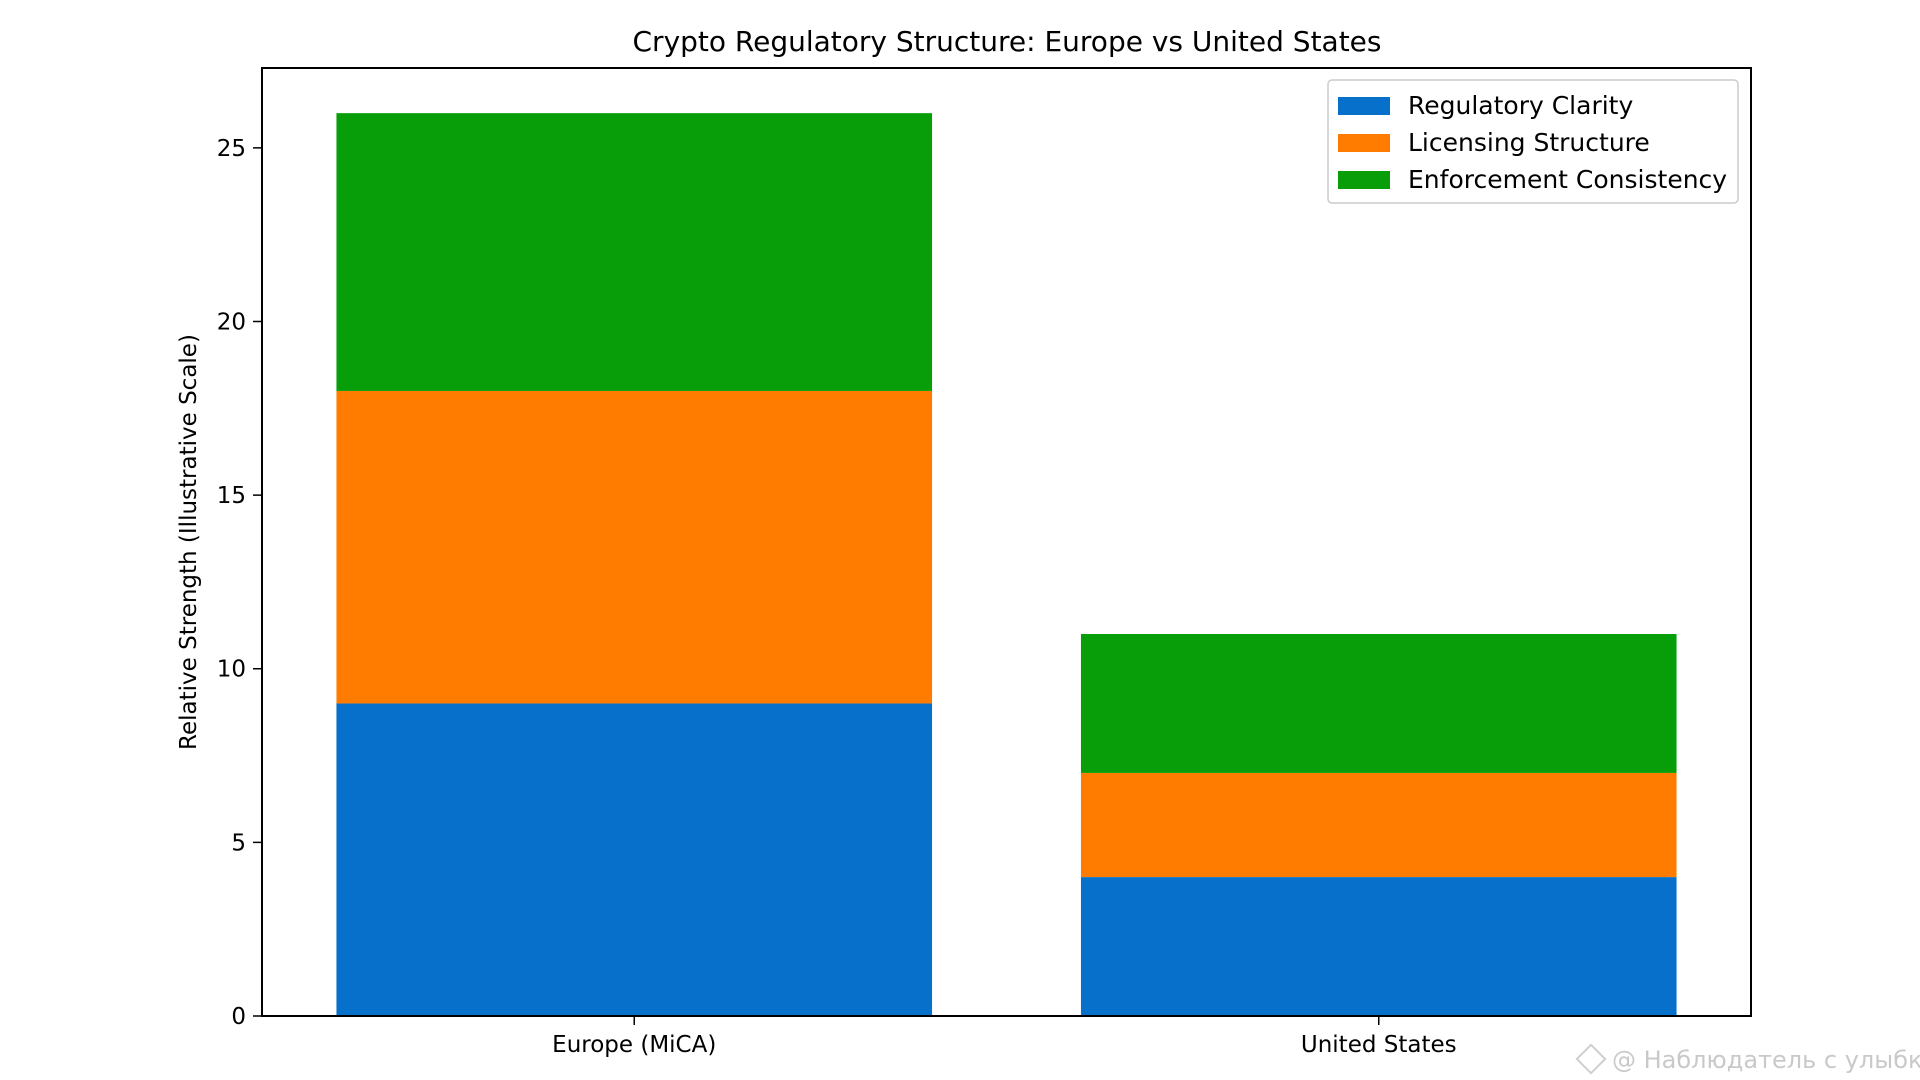  What do you see at coordinates (1567, 179) in the screenshot?
I see `legend-entry: Enforcement Consistency` at bounding box center [1567, 179].